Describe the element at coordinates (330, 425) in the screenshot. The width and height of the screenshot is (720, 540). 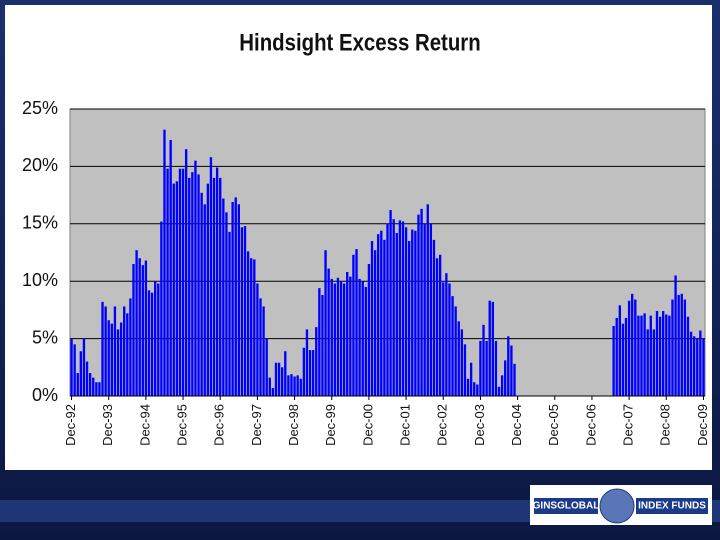
I see `x-tick-label: Dec-99` at that location.